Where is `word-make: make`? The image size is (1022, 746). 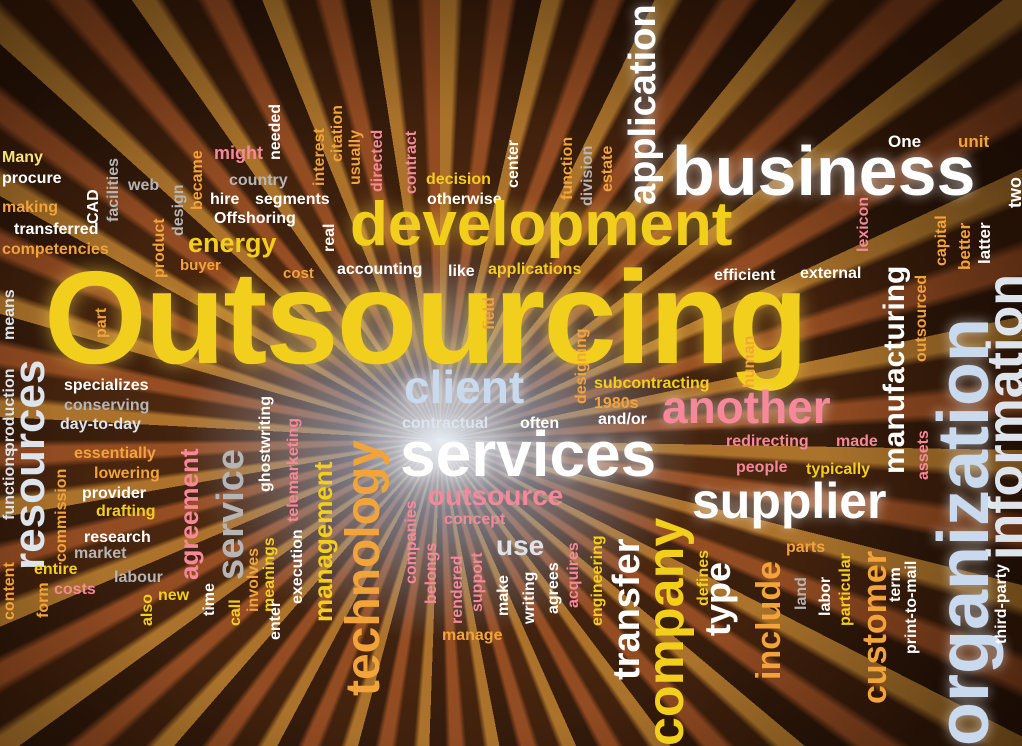
word-make: make is located at coordinates (503, 595).